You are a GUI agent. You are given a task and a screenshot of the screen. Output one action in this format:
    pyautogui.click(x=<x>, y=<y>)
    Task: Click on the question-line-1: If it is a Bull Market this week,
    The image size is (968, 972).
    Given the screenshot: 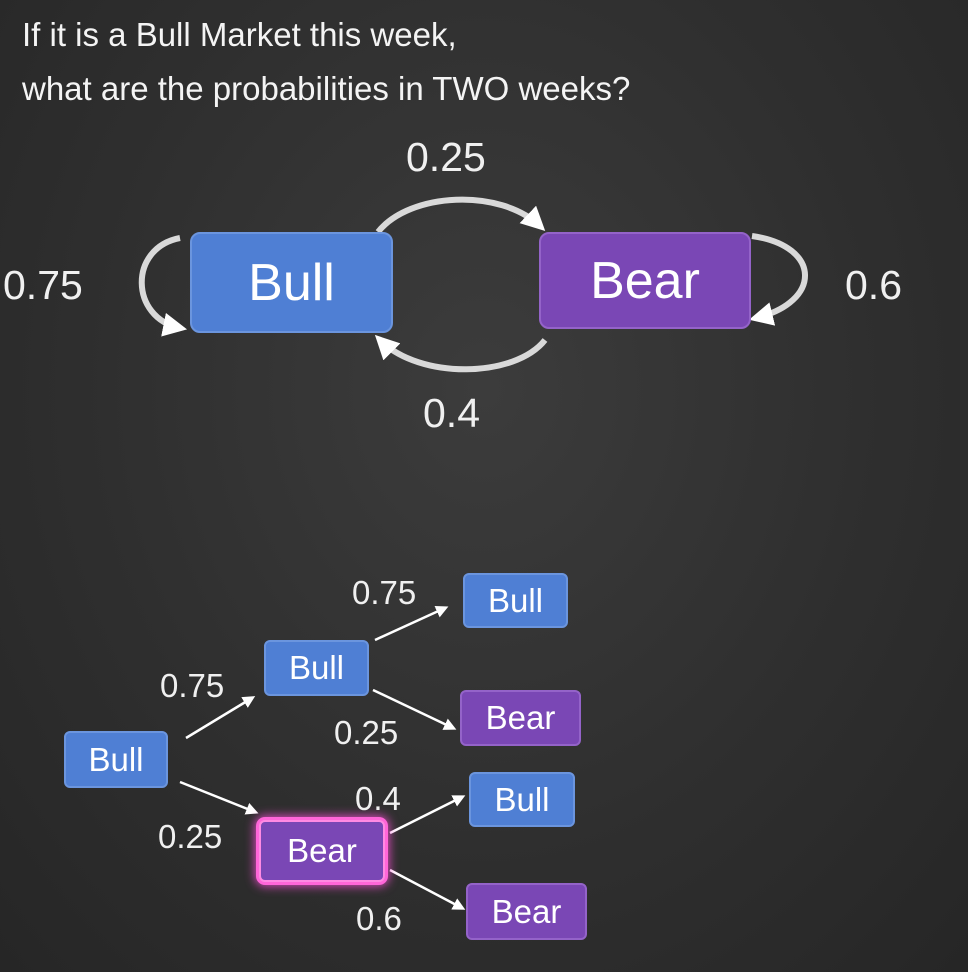 What is the action you would take?
    pyautogui.click(x=239, y=34)
    